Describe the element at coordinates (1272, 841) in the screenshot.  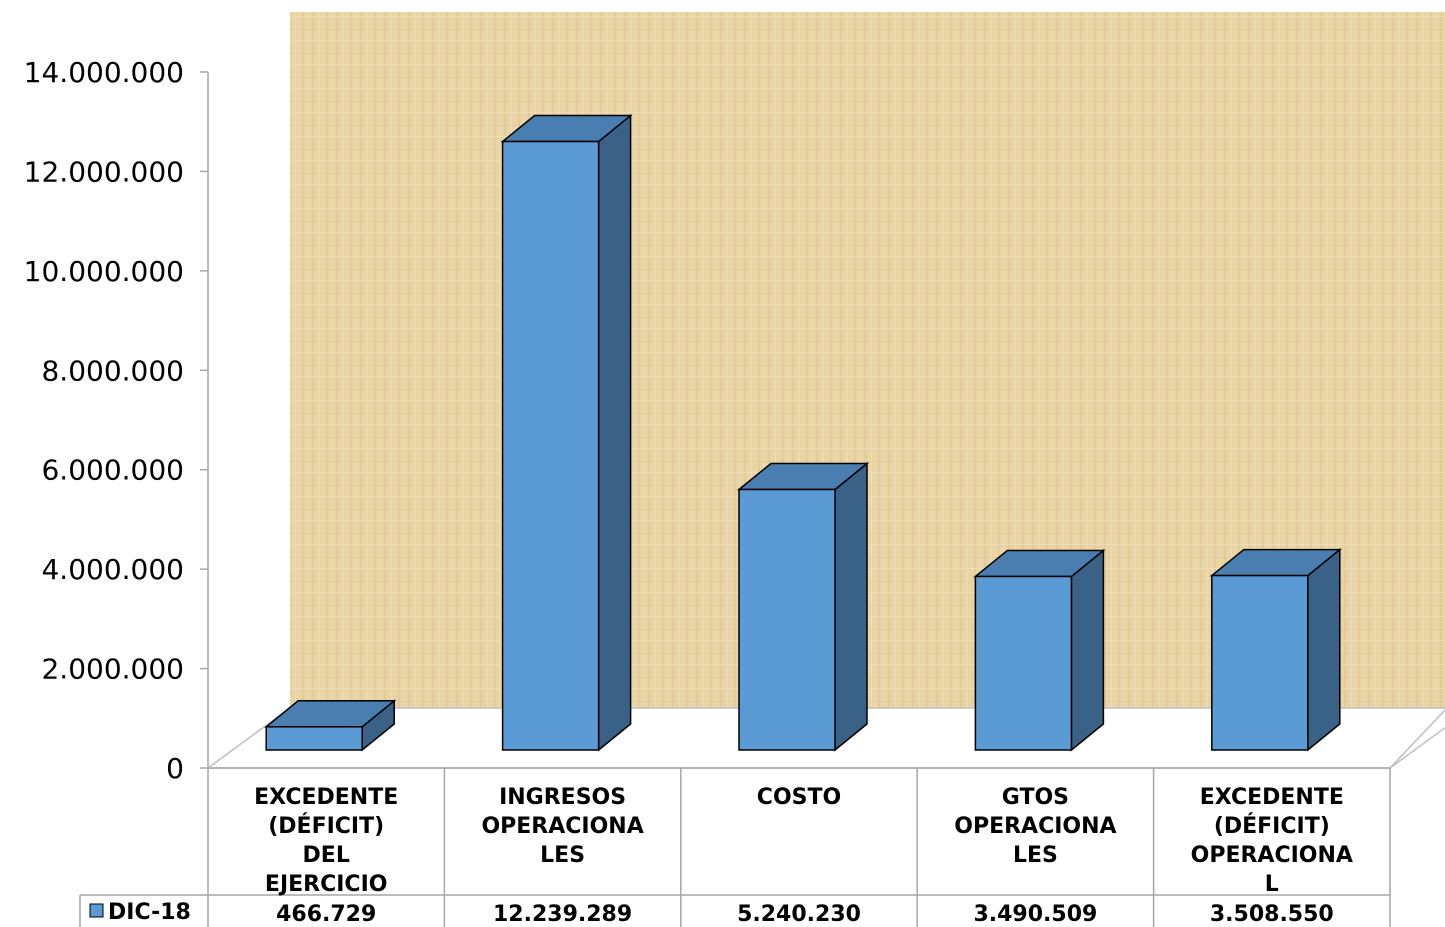
I see `category-label: EXCEDENTE (DÉFICIT) OPERACIONA L` at that location.